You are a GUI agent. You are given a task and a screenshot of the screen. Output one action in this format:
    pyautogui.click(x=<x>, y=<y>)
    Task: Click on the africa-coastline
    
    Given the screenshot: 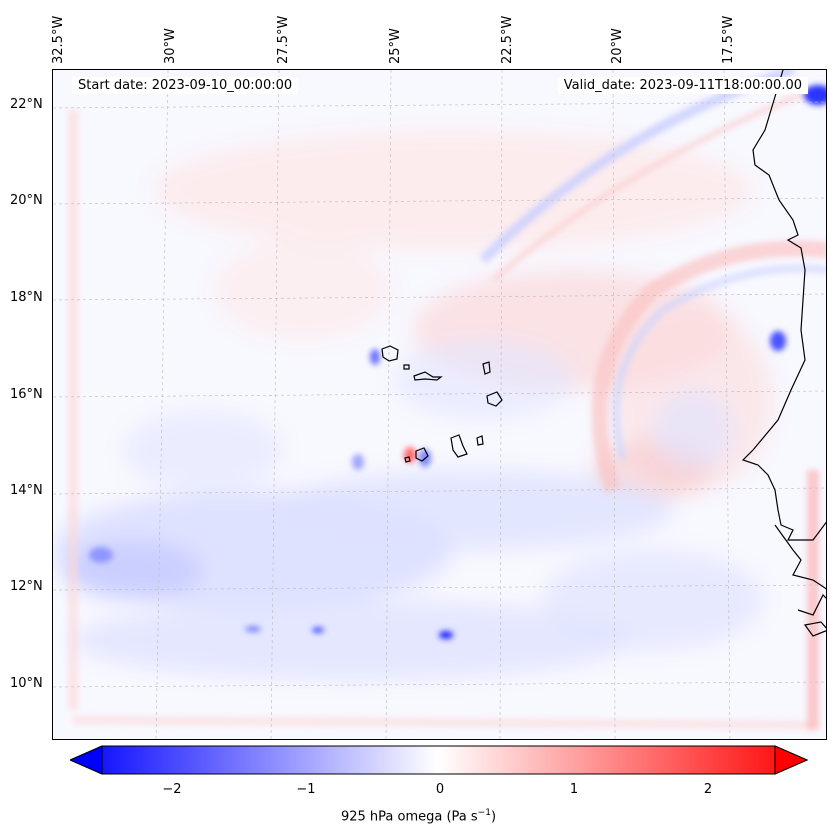 What is the action you would take?
    pyautogui.click(x=783, y=305)
    